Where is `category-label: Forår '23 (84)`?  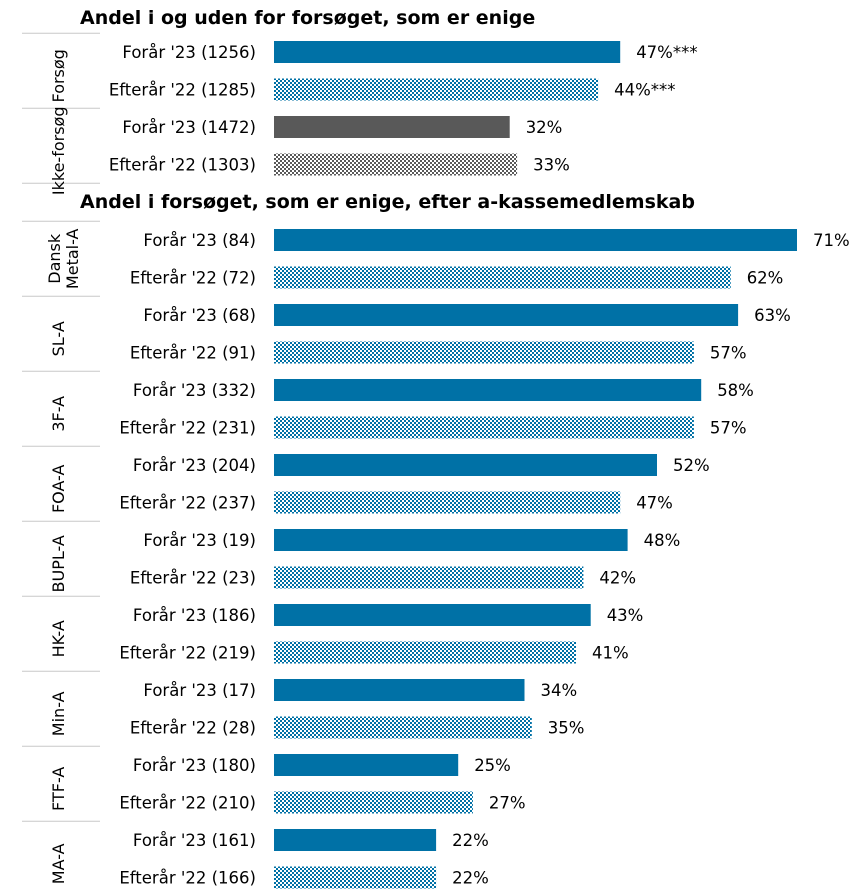 category-label: Forår '23 (84) is located at coordinates (199, 240).